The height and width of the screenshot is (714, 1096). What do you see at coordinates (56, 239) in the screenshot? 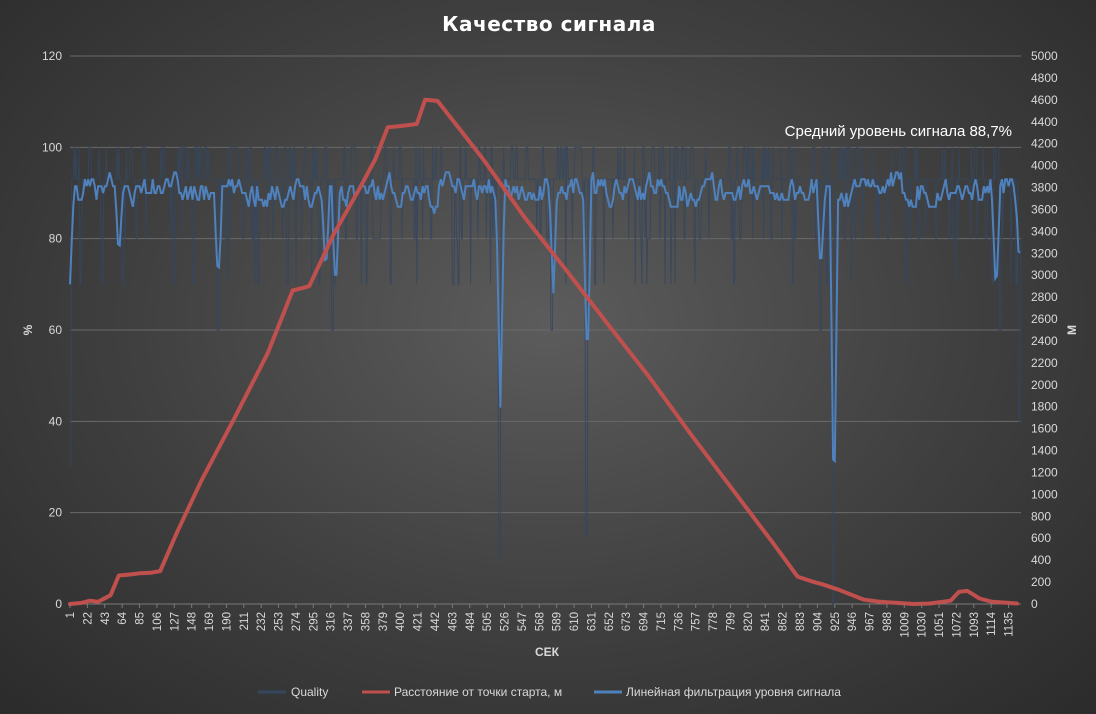
I see `left-tick-label: 80` at bounding box center [56, 239].